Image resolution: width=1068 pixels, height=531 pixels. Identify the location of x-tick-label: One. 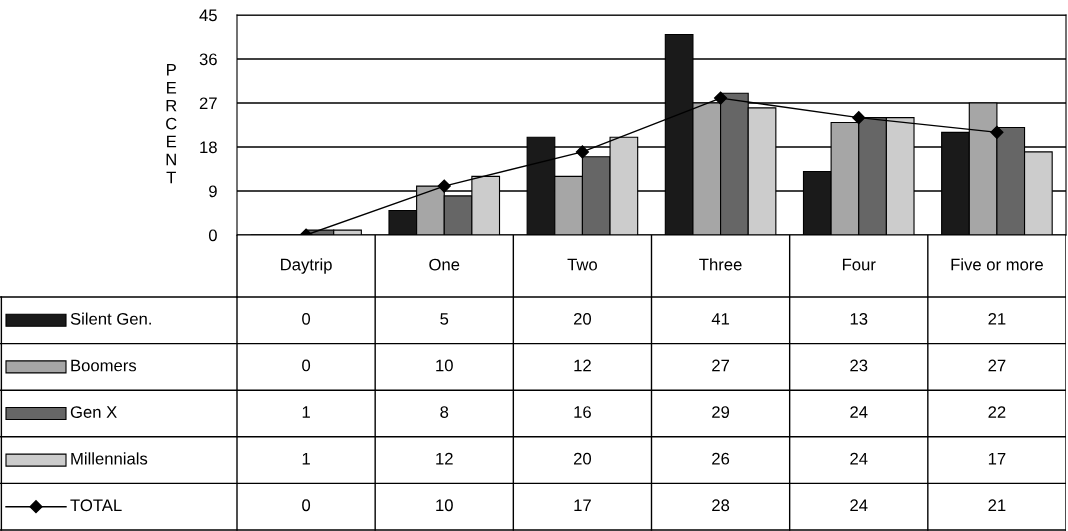
(444, 264).